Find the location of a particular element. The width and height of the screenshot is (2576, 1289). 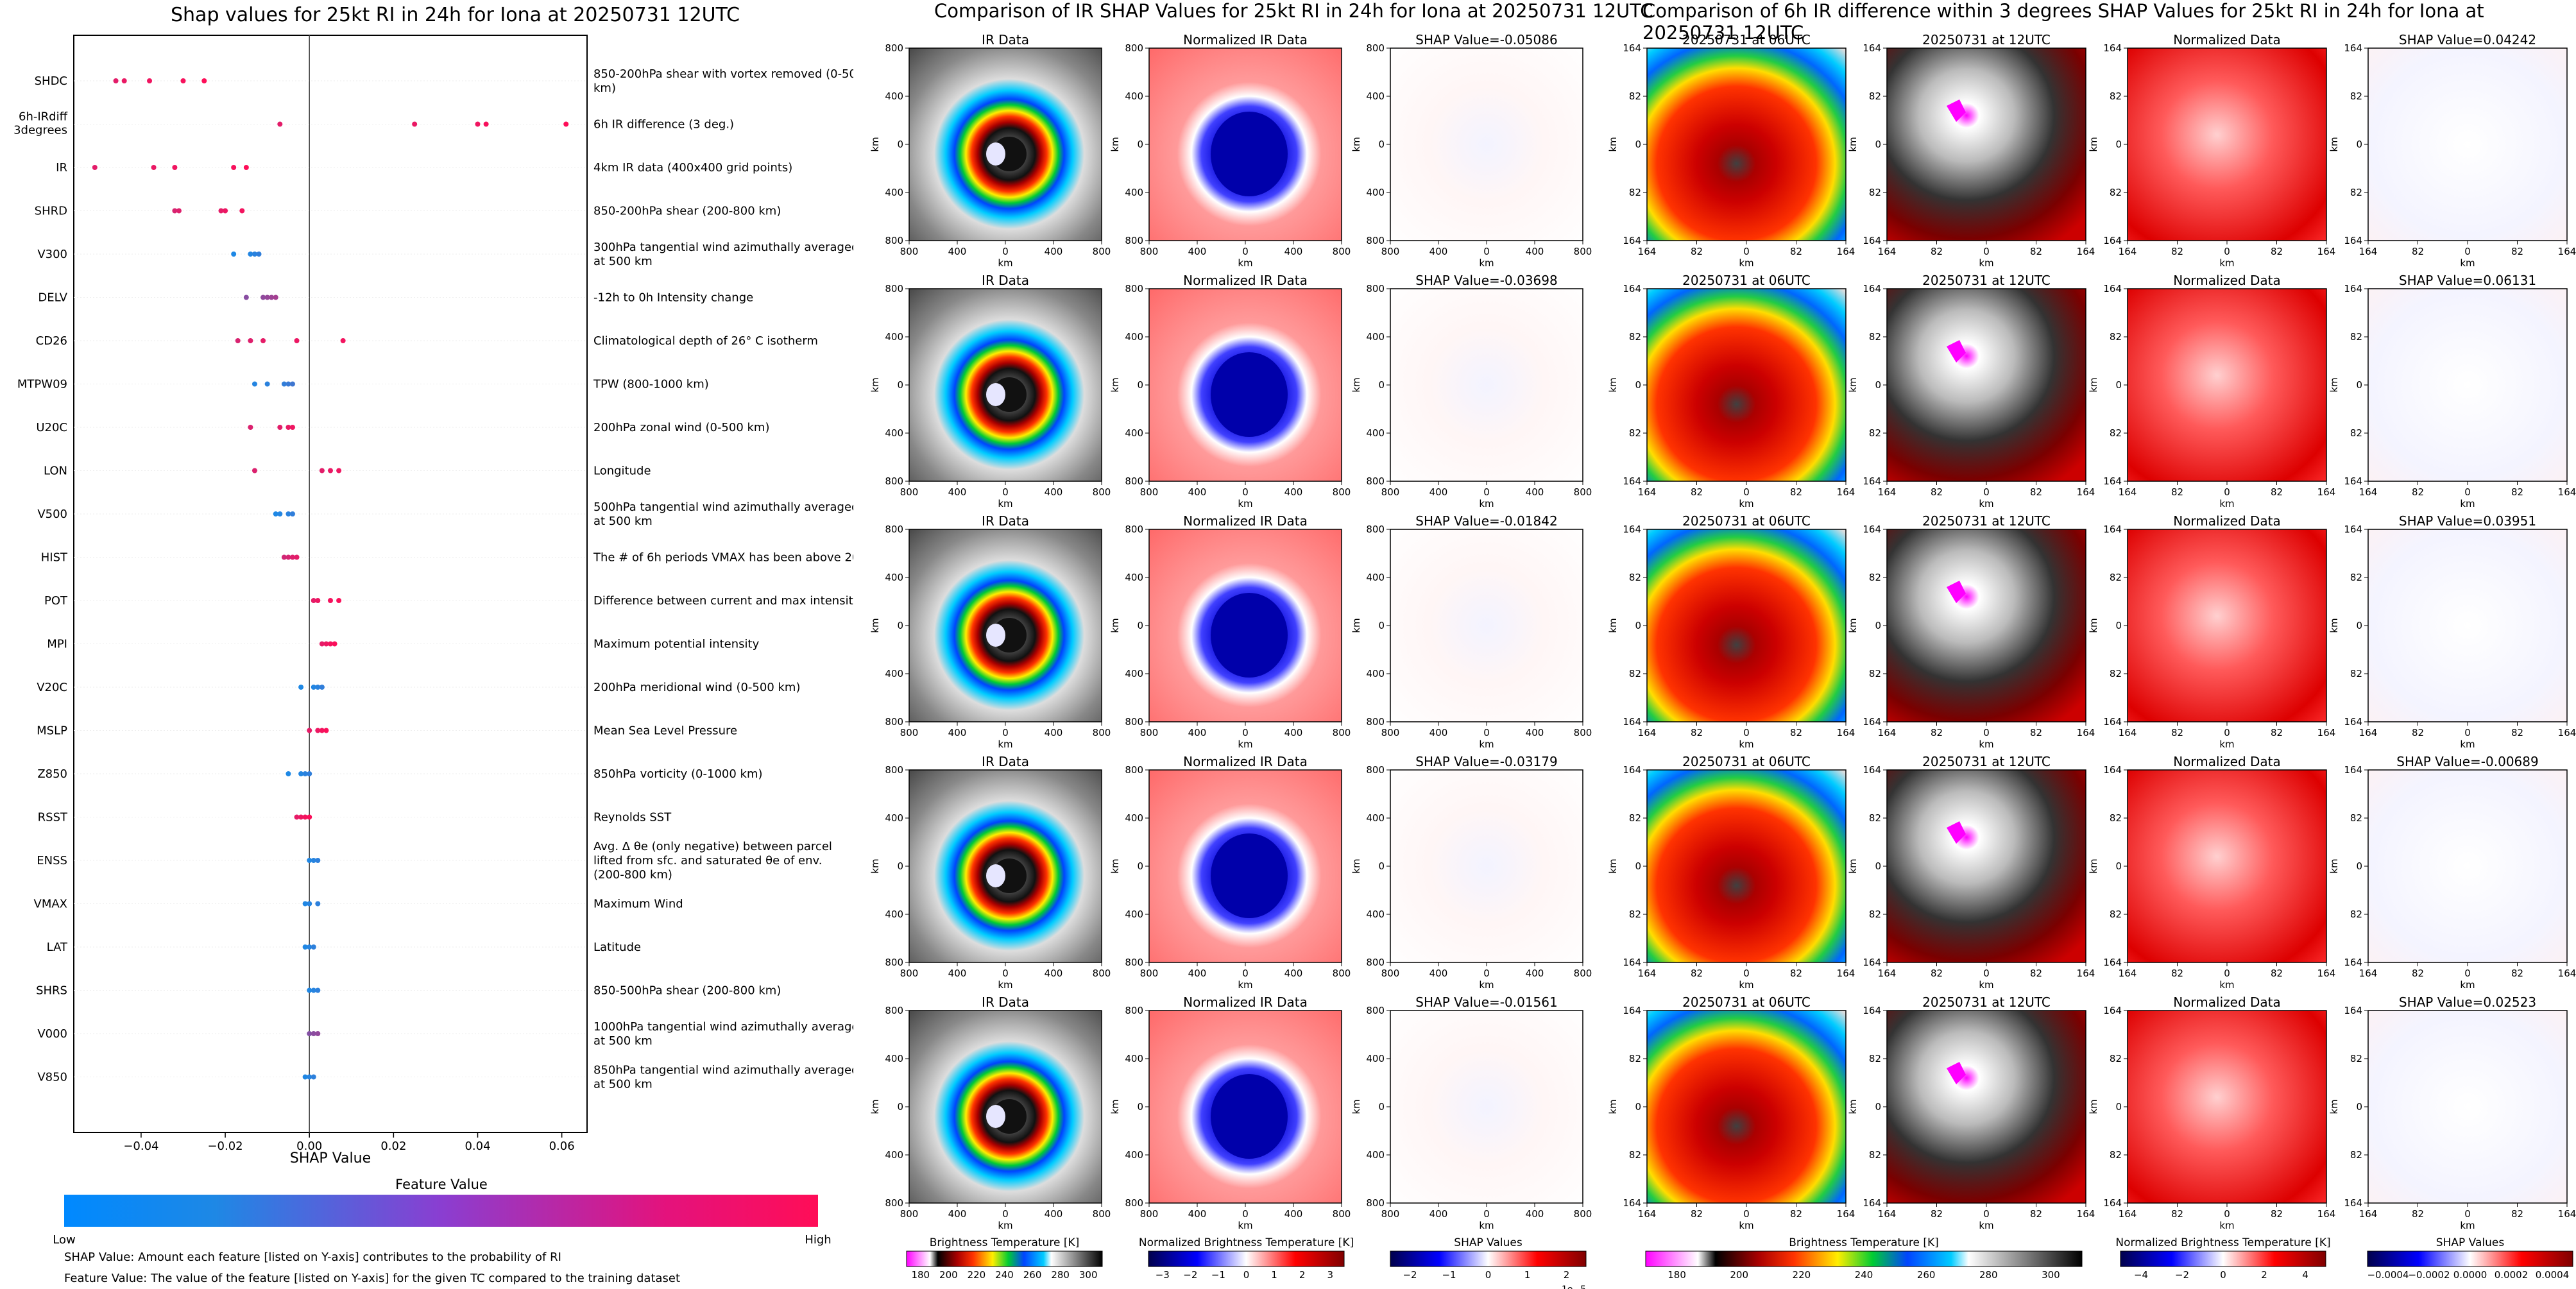

colorbar-tick-label: −2 is located at coordinates (1410, 1275).